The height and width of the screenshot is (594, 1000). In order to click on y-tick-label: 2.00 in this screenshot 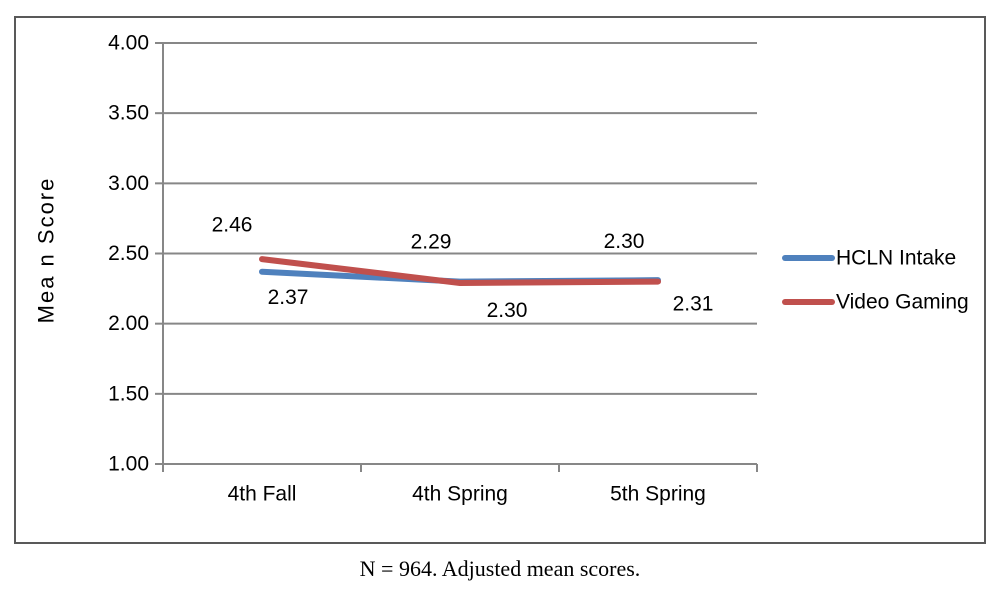, I will do `click(128, 323)`.